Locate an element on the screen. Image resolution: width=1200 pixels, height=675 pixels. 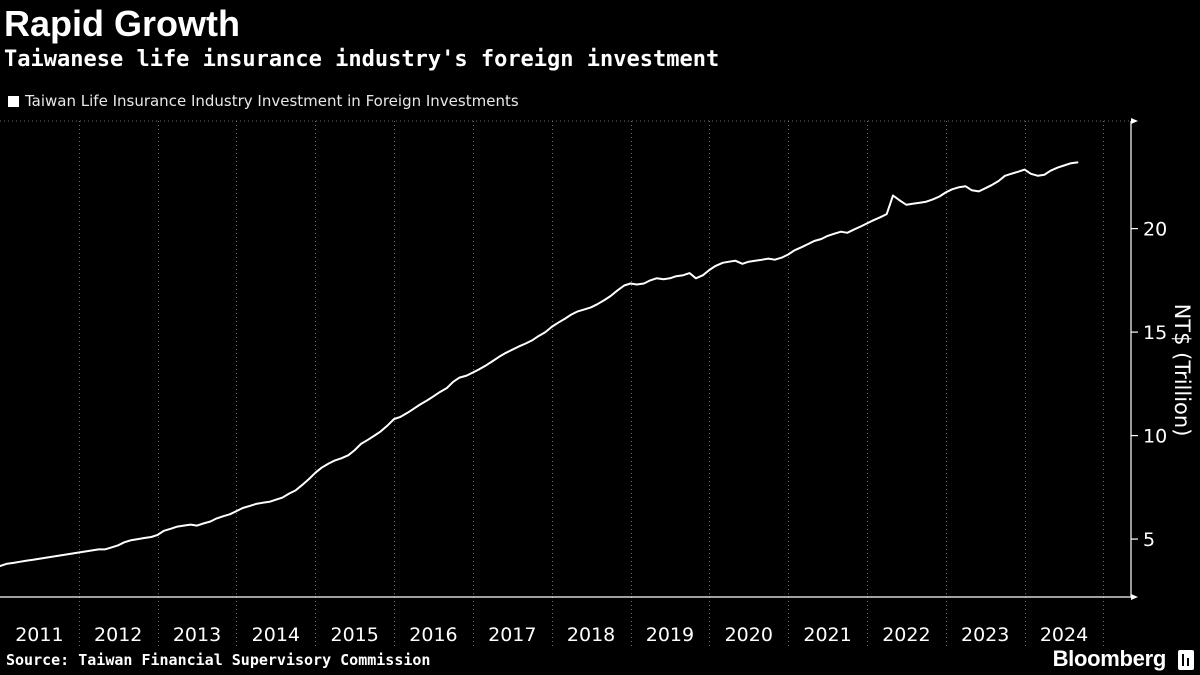
y-axis-top-tick is located at coordinates (1134, 121).